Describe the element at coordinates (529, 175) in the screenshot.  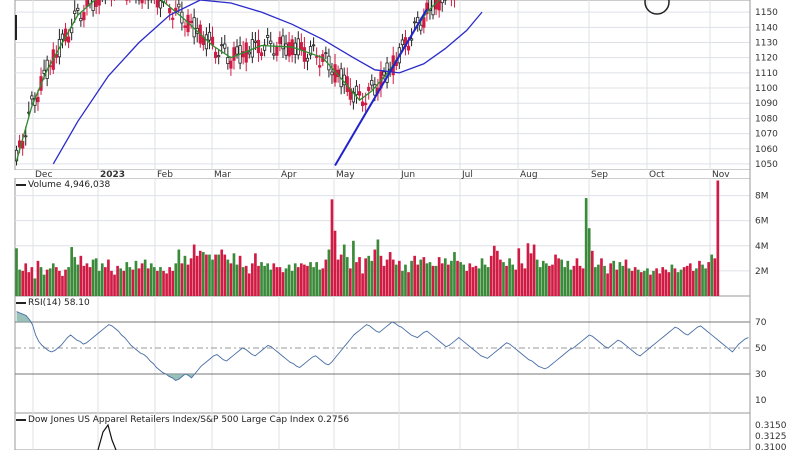
I see `month-tick-label: Aug` at that location.